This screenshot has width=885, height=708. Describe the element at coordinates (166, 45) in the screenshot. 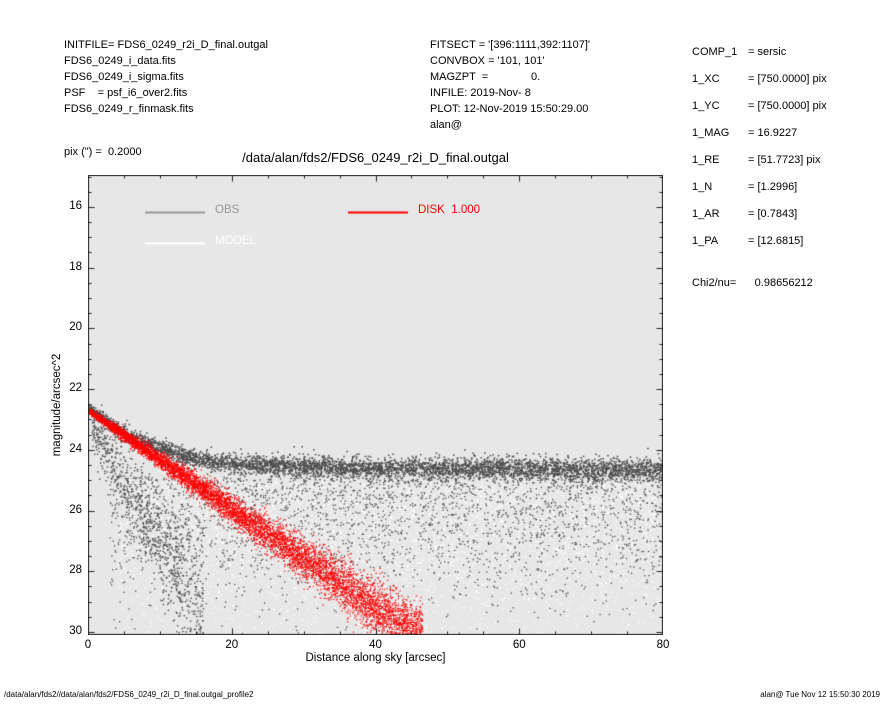

I see `info-line: INITFILE= FDS6_0249_r2i_D_final.outgal` at that location.